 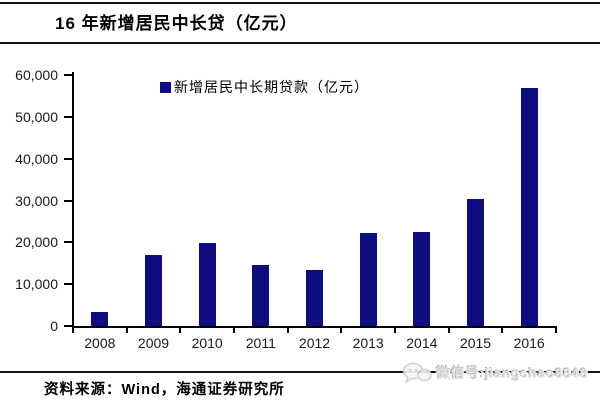 I want to click on bar-2013, so click(x=368, y=279).